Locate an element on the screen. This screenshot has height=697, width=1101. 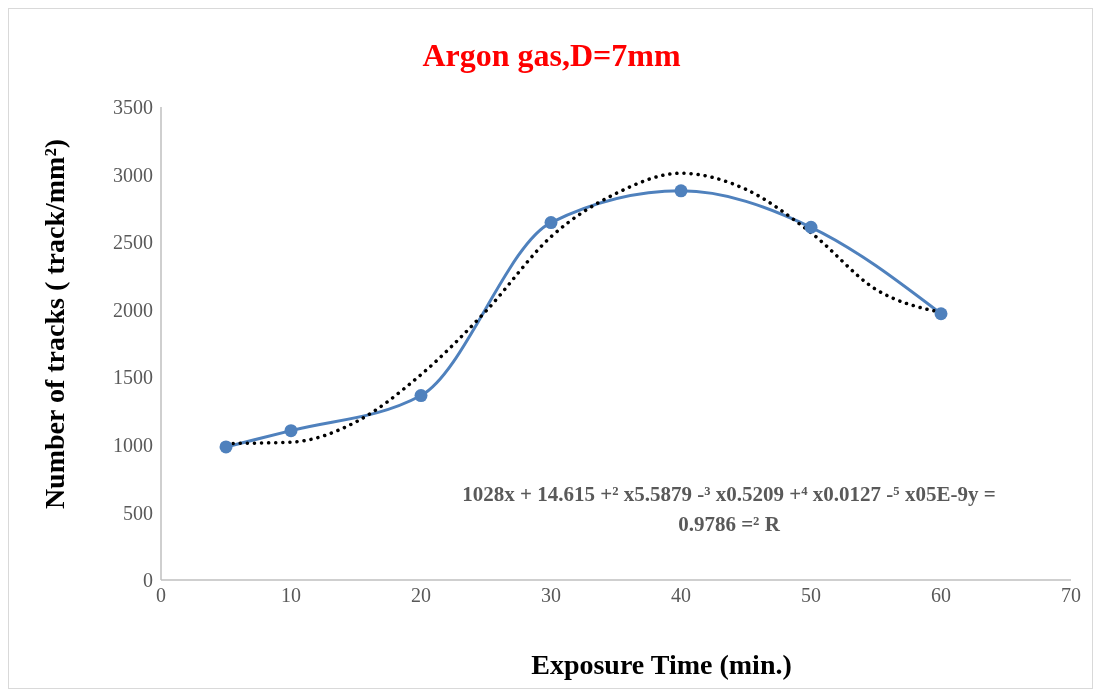
y-axis-title: Number of tracks ( track/mm²) is located at coordinates (55, 324).